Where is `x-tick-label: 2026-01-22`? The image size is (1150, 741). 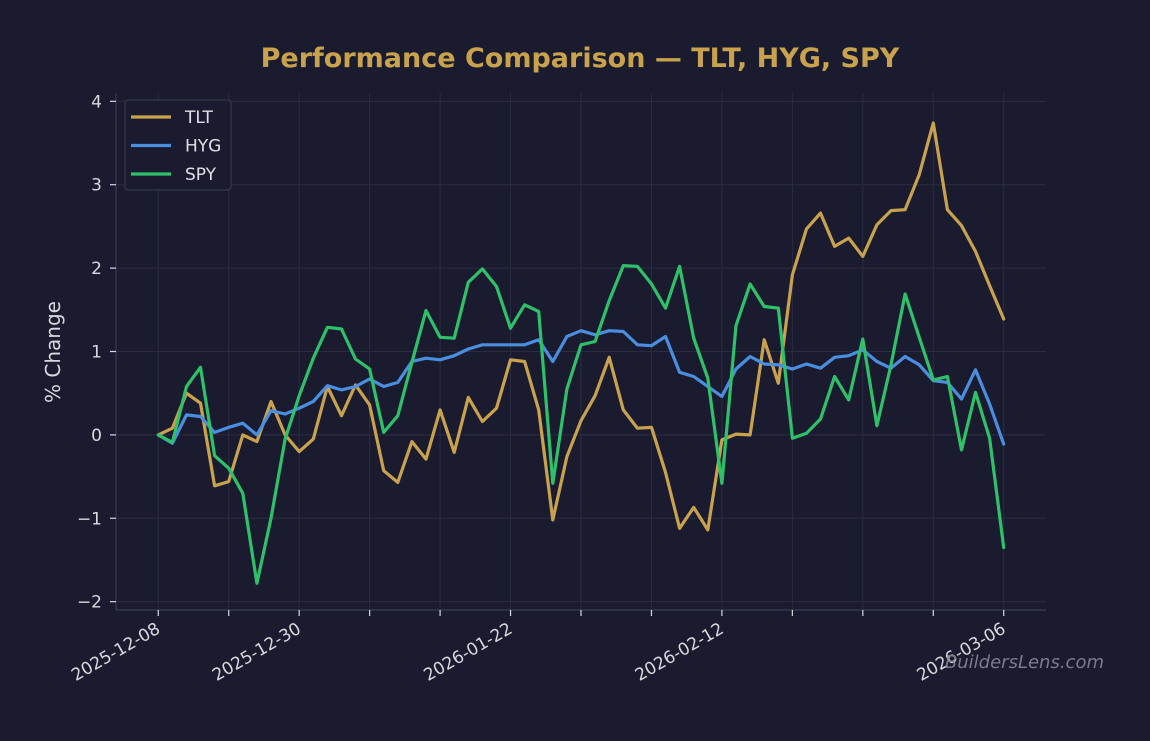
x-tick-label: 2026-01-22 is located at coordinates (468, 652).